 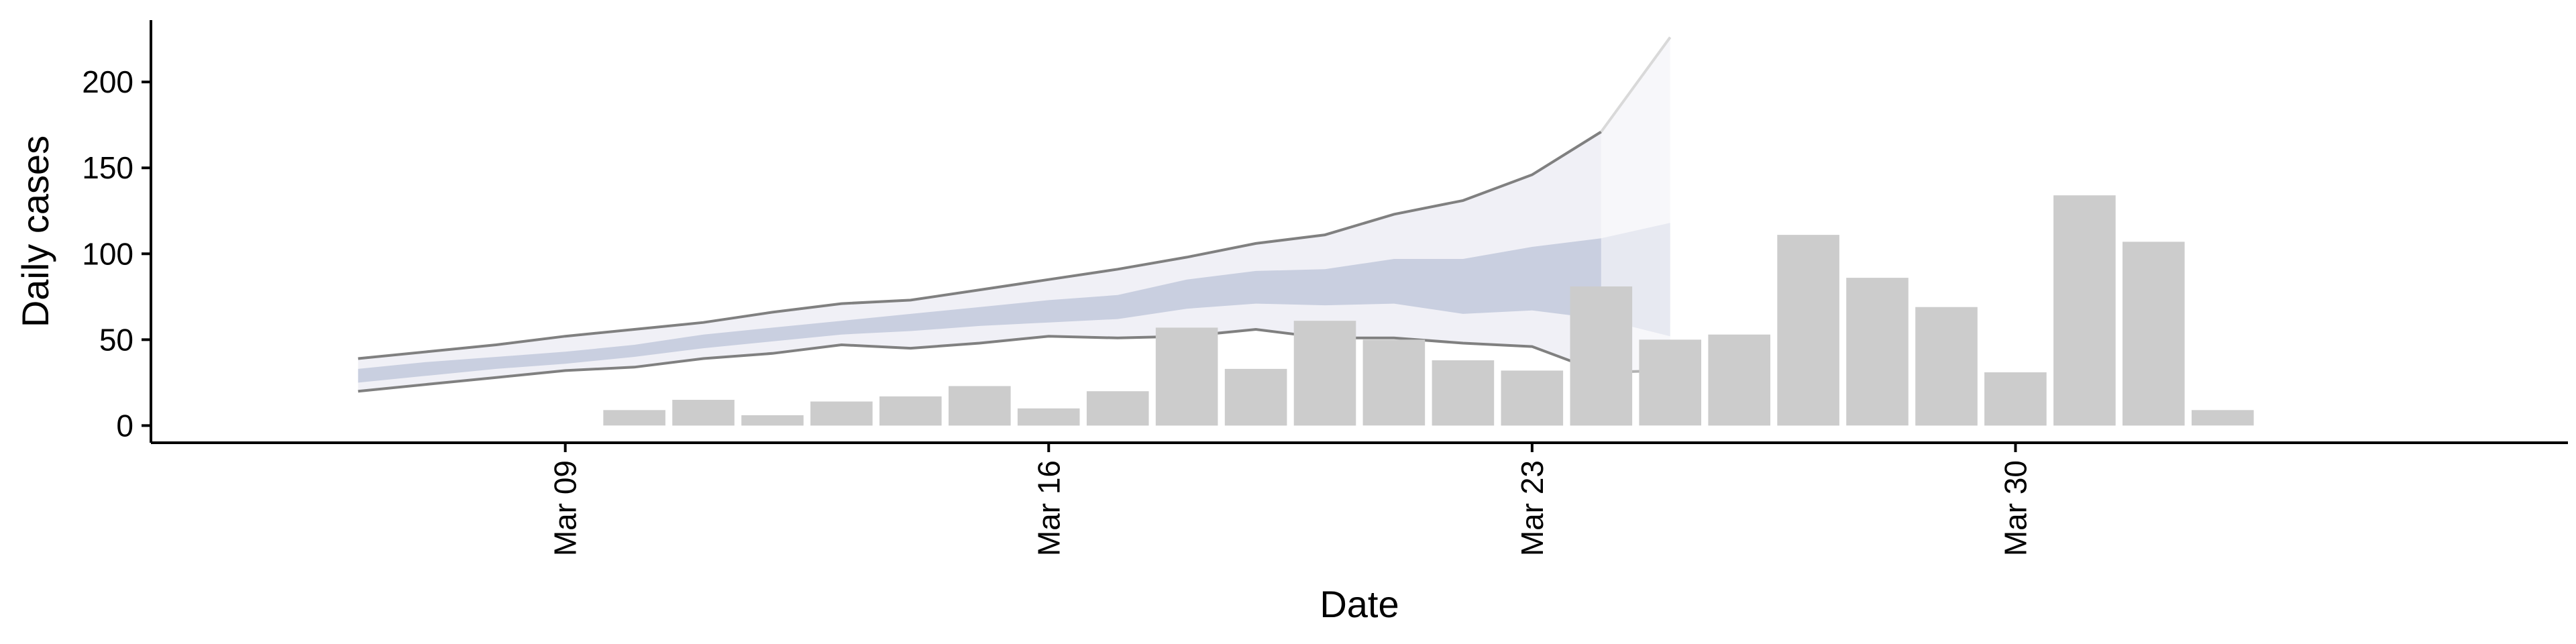 What do you see at coordinates (1359, 604) in the screenshot?
I see `x-axis-title: Date` at bounding box center [1359, 604].